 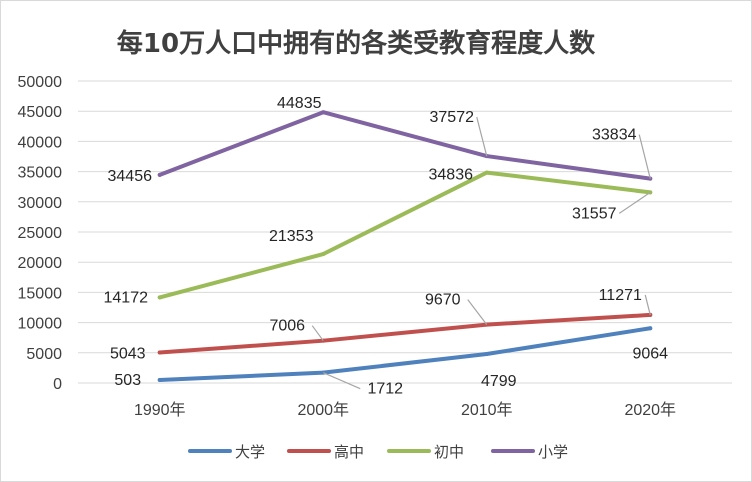 I want to click on legend-label: 小学, so click(x=553, y=452).